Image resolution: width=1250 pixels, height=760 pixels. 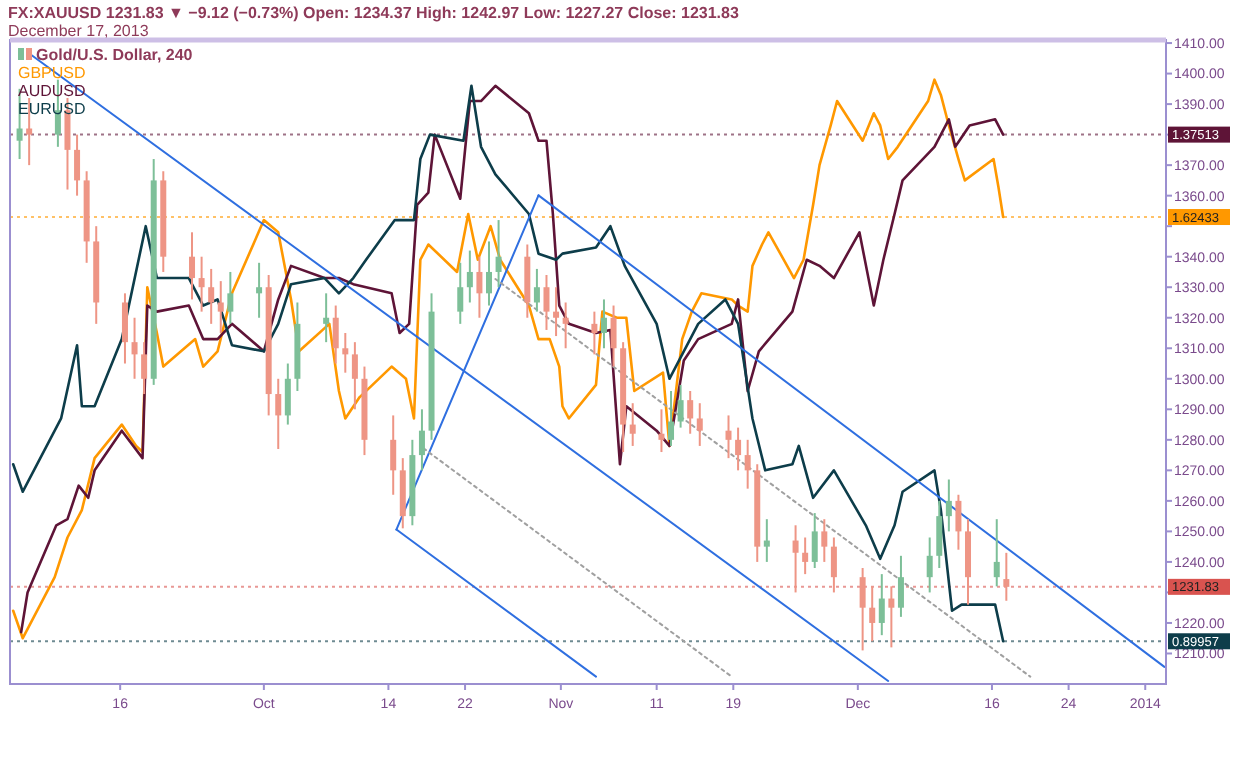 I want to click on chart-title: FX:XAUUSD 1231.83 ▼ −9.12 (−0.73%) Open: 1234.37 High: 1242.97 Low: 1227.27 Close: 1231.83, so click(x=374, y=13).